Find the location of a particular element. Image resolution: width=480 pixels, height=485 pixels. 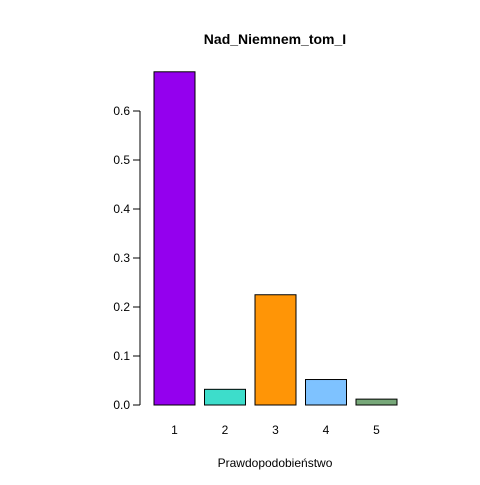

y-axis: 0.0 0.1 0.2 0.3 0.4 0.5 0.6 is located at coordinates (127, 258).